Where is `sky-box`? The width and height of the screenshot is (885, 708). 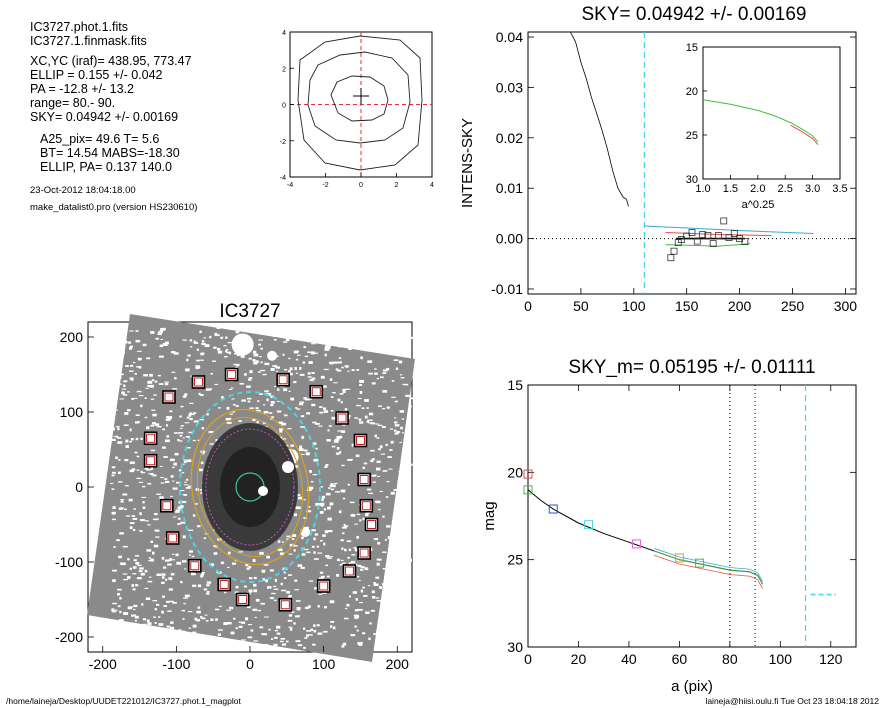
sky-box is located at coordinates (364, 553).